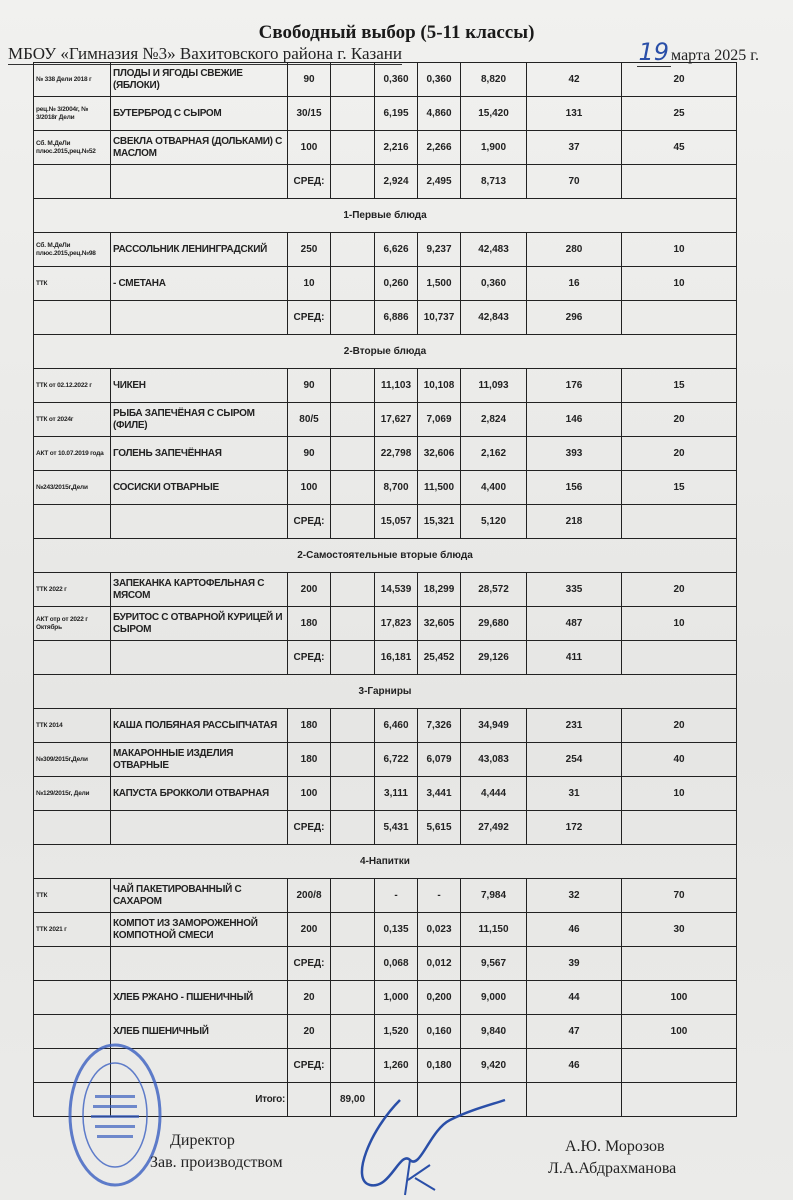 Image resolution: width=793 pixels, height=1200 pixels. What do you see at coordinates (439, 827) in the screenshot?
I see `cell-fat: 5,615` at bounding box center [439, 827].